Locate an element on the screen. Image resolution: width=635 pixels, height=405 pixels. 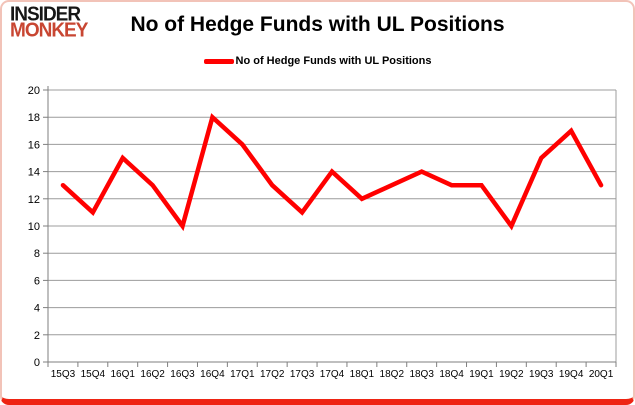
insider-monkey-logo: INSIDER MONKEY is located at coordinates (49, 22).